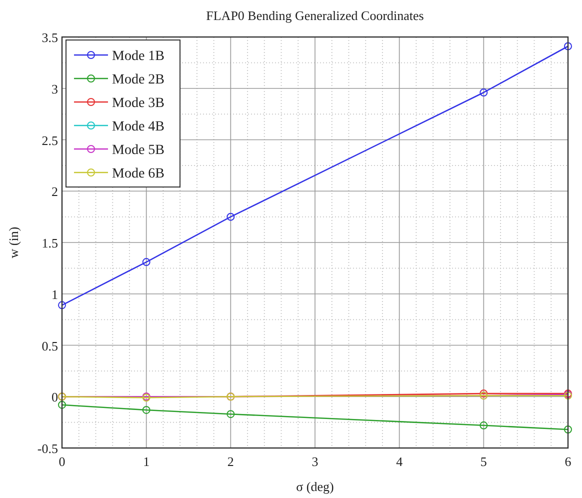  What do you see at coordinates (138, 150) in the screenshot?
I see `legend-label: Mode 5B` at bounding box center [138, 150].